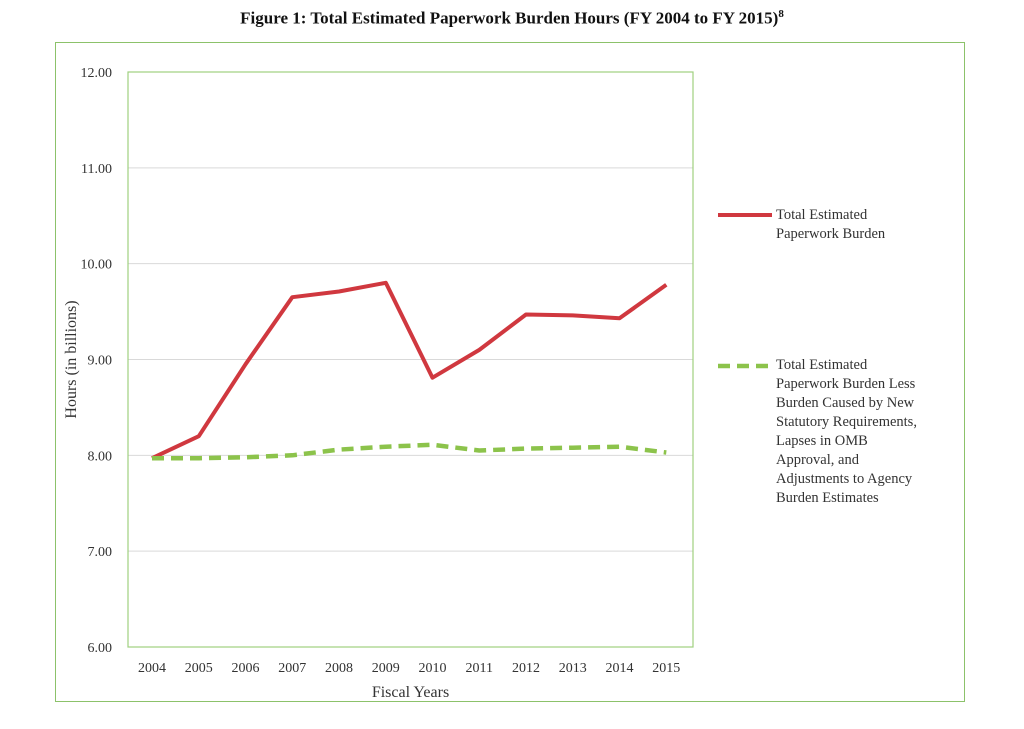 This screenshot has width=1024, height=729. Describe the element at coordinates (246, 668) in the screenshot. I see `x-tick-label: 2006` at that location.